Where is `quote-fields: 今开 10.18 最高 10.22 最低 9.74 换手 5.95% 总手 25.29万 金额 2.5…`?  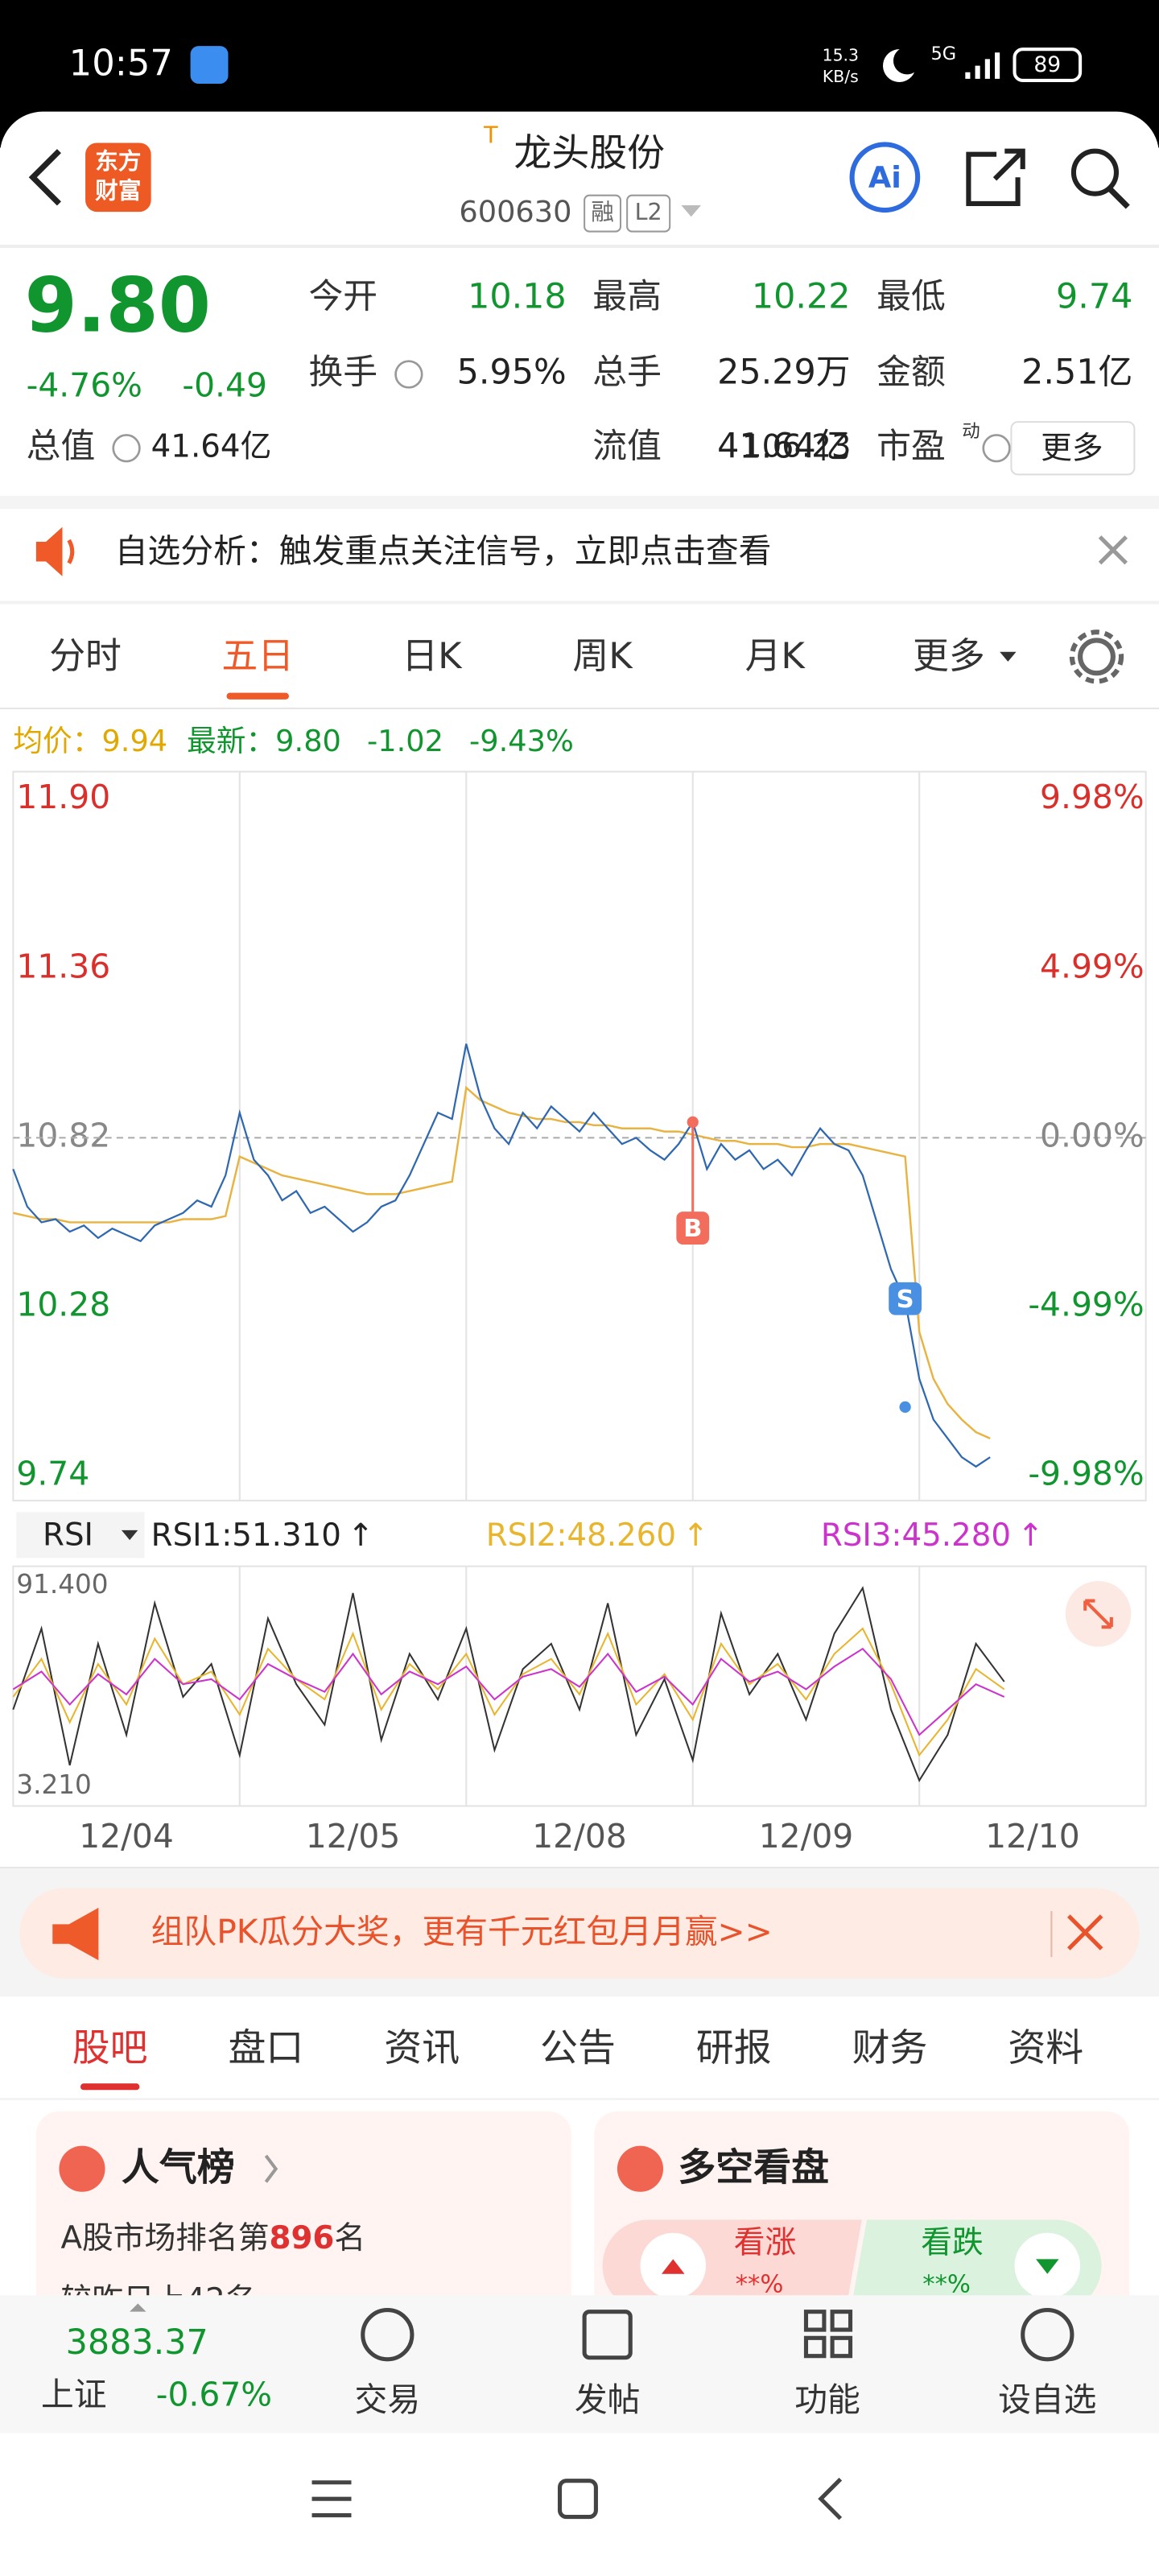 quote-fields: 今开 10.18 最高 10.22 最低 9.74 换手 5.95% 总手 25.29万 金额 2.5… is located at coordinates (580, 372).